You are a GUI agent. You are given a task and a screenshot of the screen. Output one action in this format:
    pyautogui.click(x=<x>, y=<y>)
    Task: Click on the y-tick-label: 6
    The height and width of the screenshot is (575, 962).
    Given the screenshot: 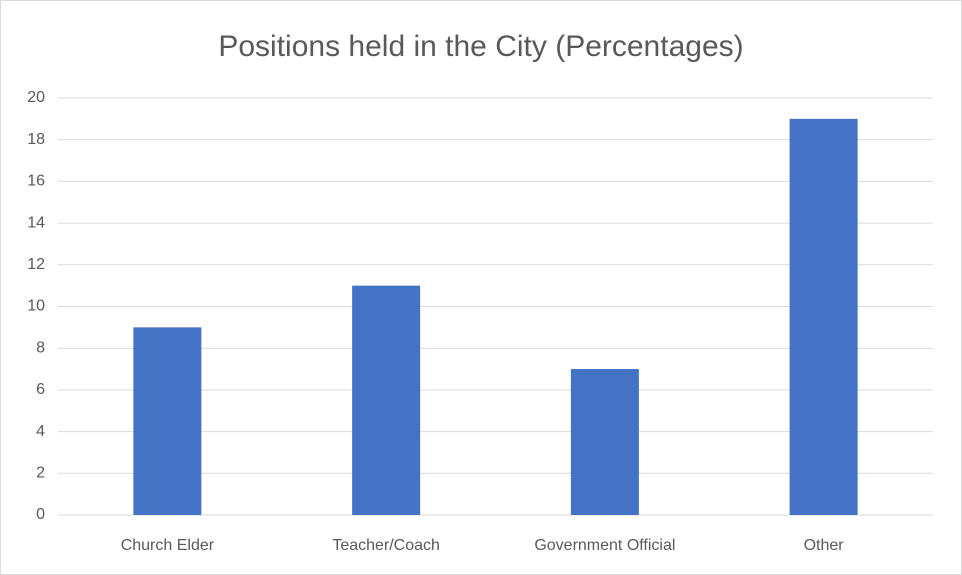 What is the action you would take?
    pyautogui.click(x=40, y=389)
    